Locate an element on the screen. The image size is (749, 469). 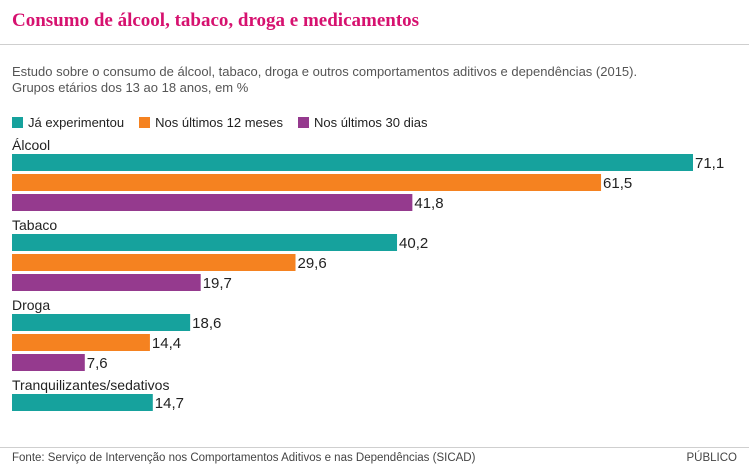
legend-item-30-dias: Nos últimos 30 dias is located at coordinates (362, 122).